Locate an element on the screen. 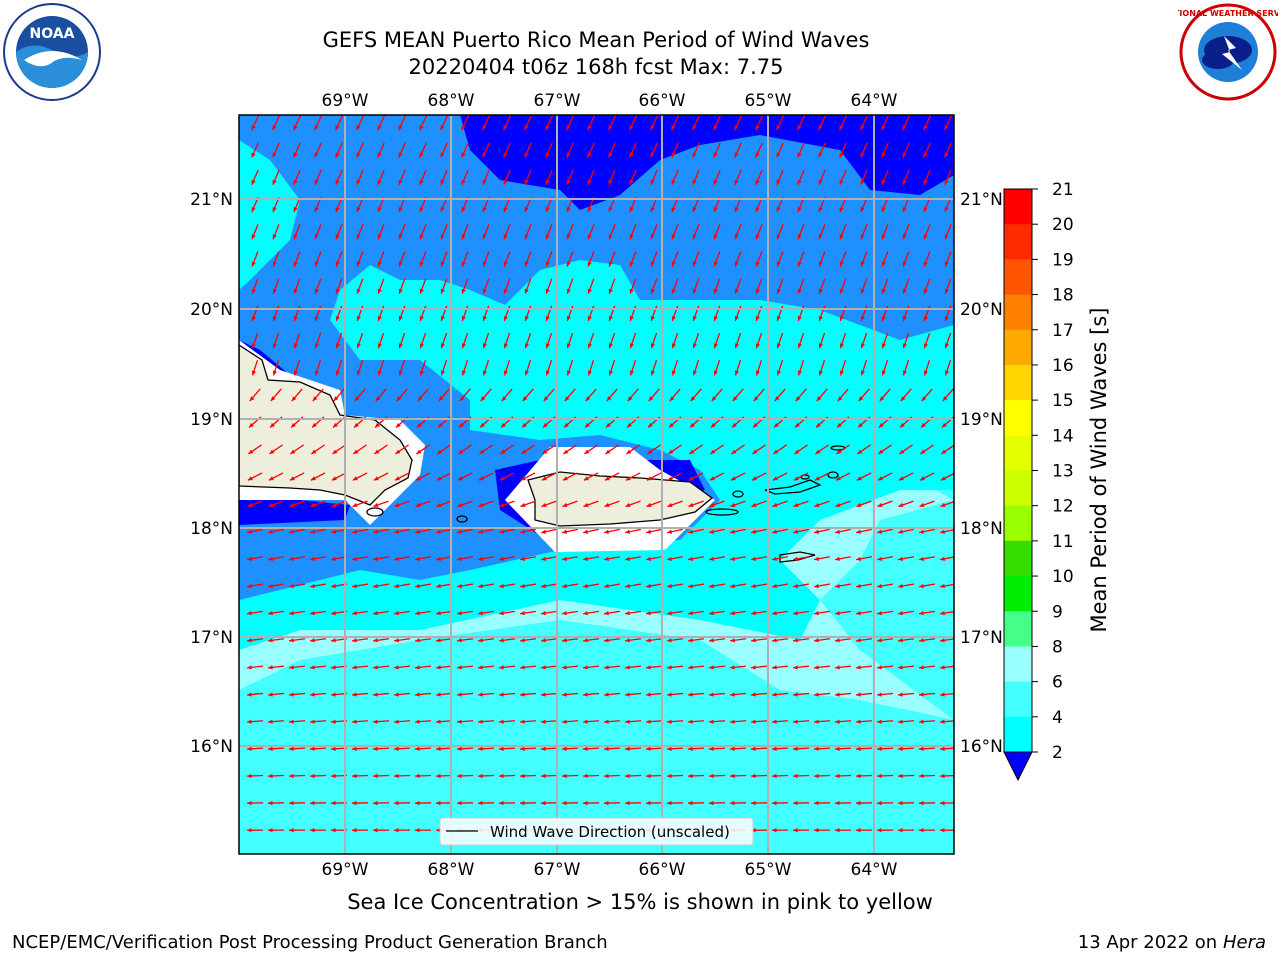 The image size is (1280, 960). colorbar-tick-label: 19 is located at coordinates (1063, 260).